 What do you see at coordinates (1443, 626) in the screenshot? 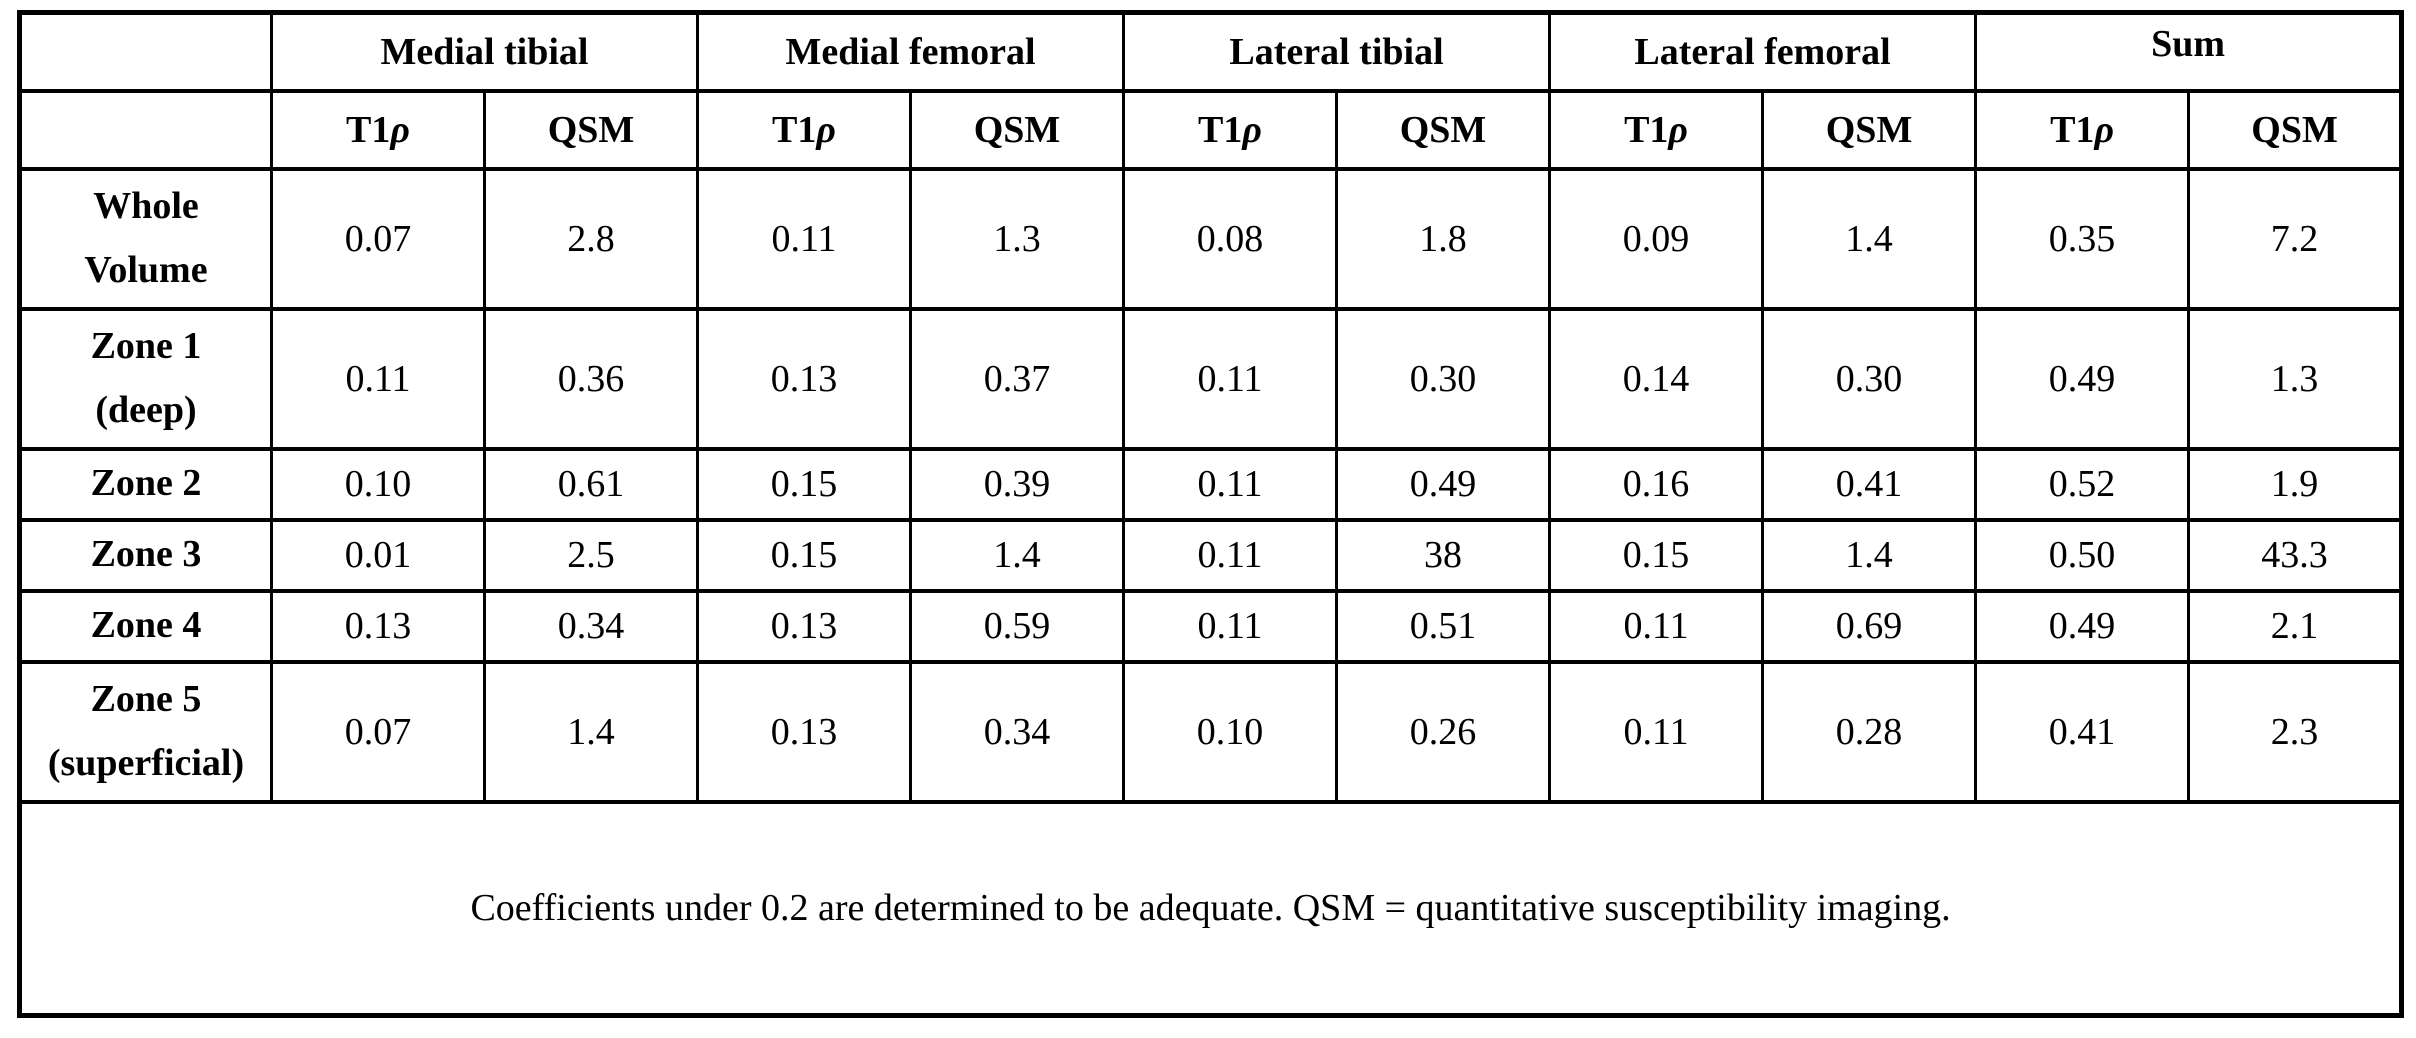
I see `data-cell: 0.51` at bounding box center [1443, 626].